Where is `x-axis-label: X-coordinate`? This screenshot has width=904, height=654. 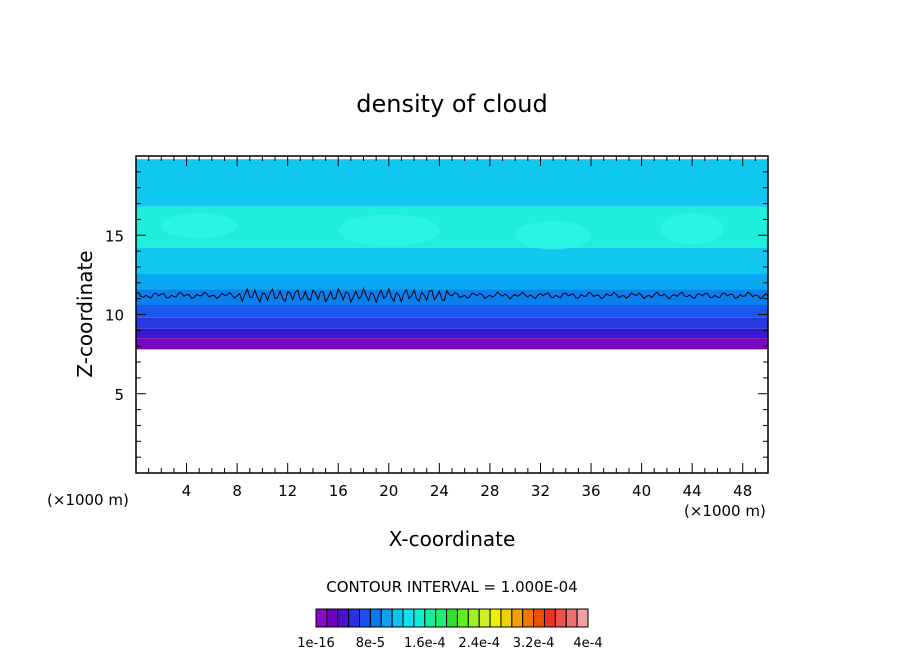 x-axis-label: X-coordinate is located at coordinates (452, 539).